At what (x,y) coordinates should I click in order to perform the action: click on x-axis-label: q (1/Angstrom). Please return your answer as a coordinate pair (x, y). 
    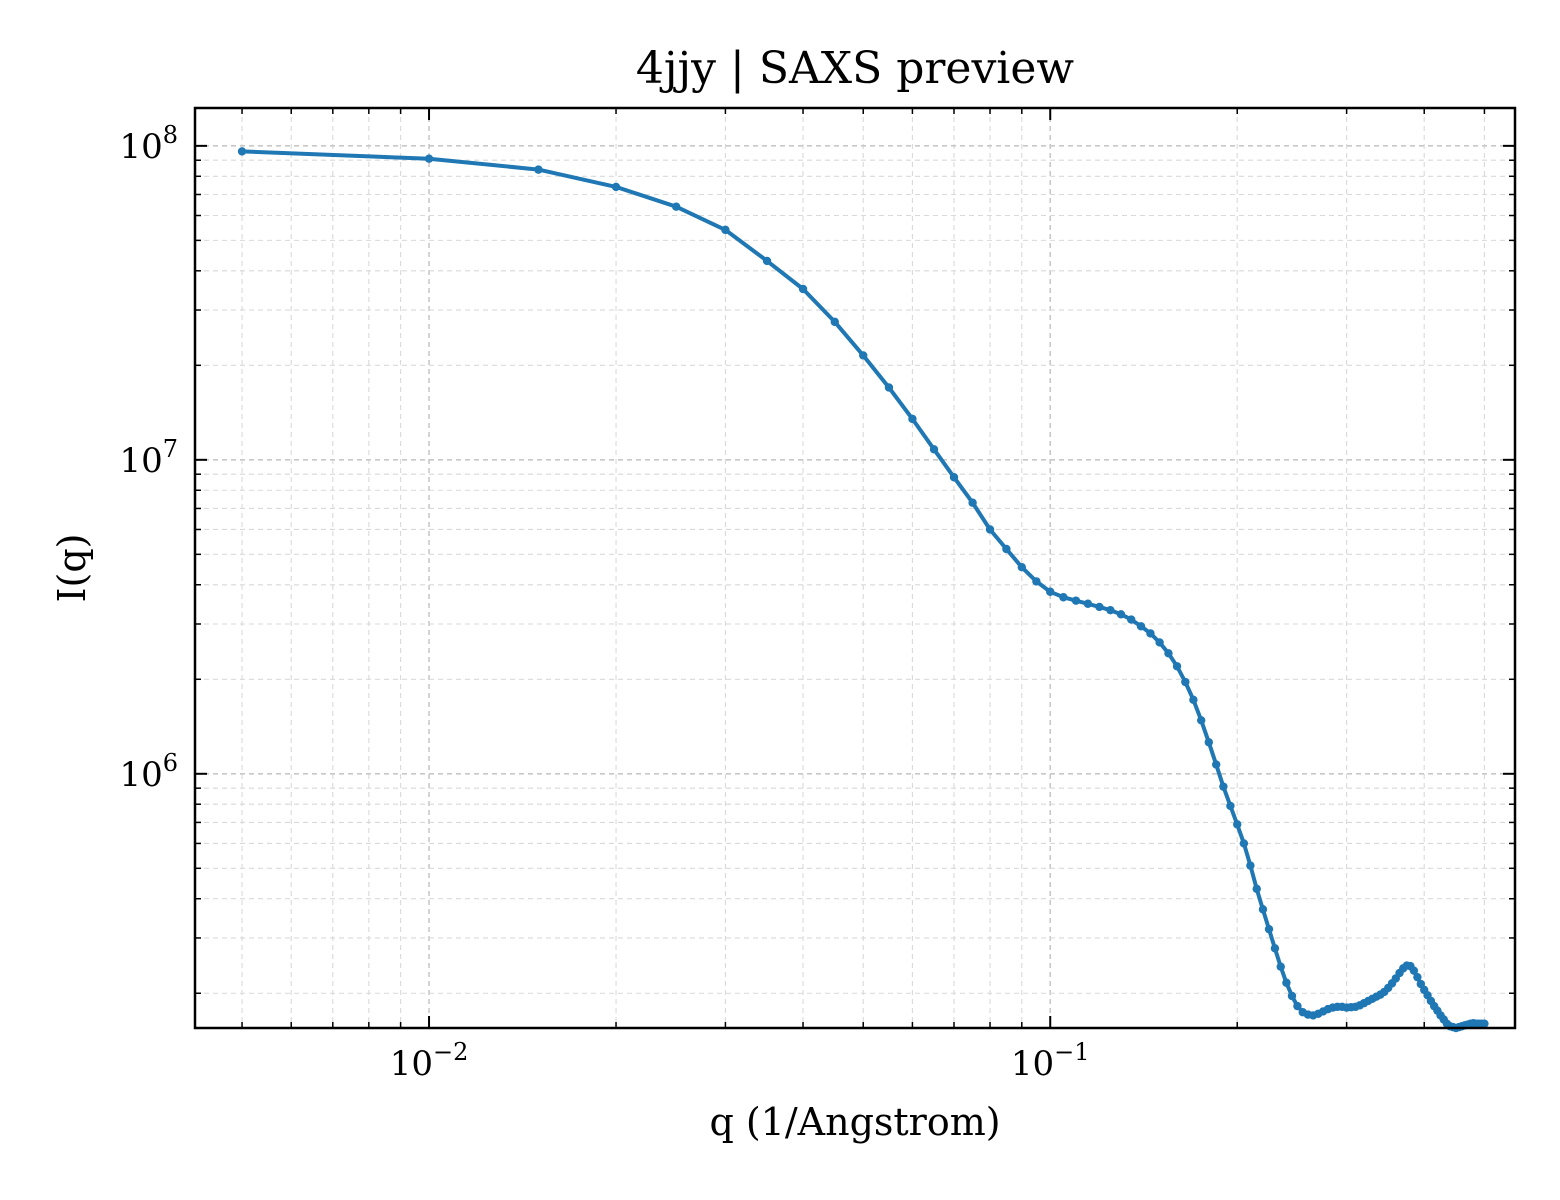
    Looking at the image, I should click on (854, 1122).